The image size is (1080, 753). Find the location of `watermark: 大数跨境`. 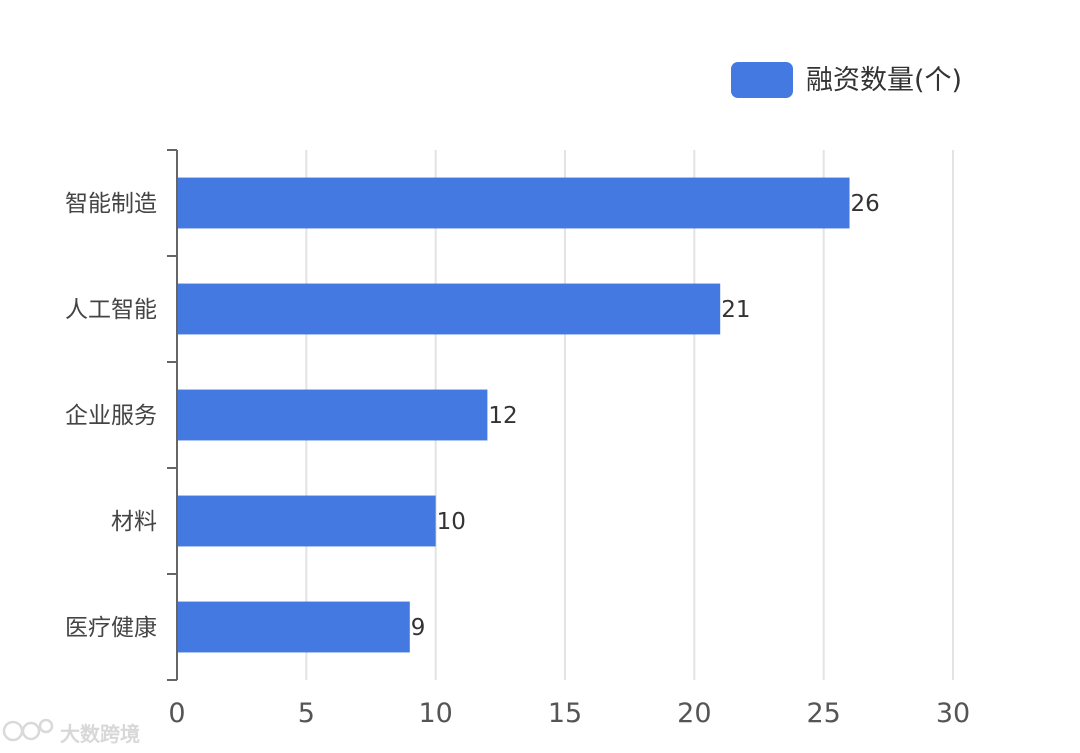

watermark: 大数跨境 is located at coordinates (71, 732).